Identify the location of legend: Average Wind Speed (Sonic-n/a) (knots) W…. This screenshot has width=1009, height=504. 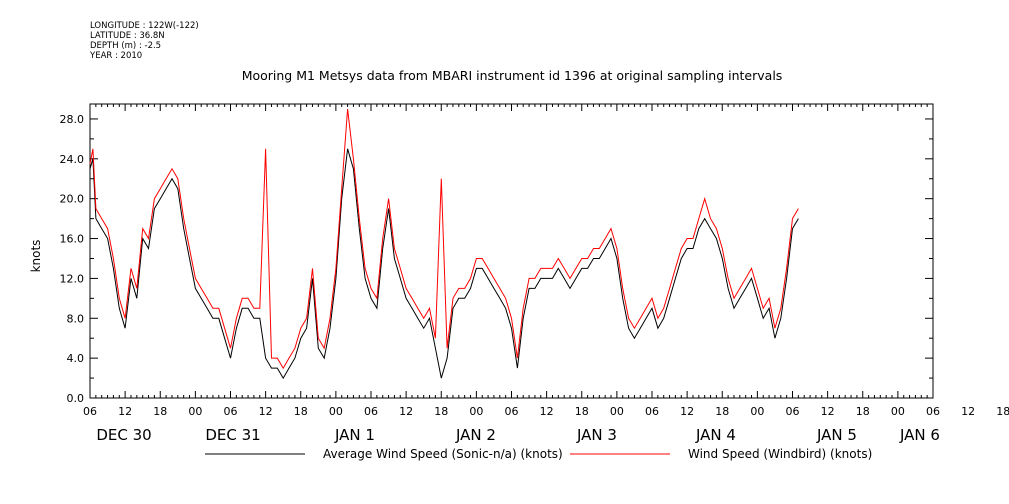
(538, 454).